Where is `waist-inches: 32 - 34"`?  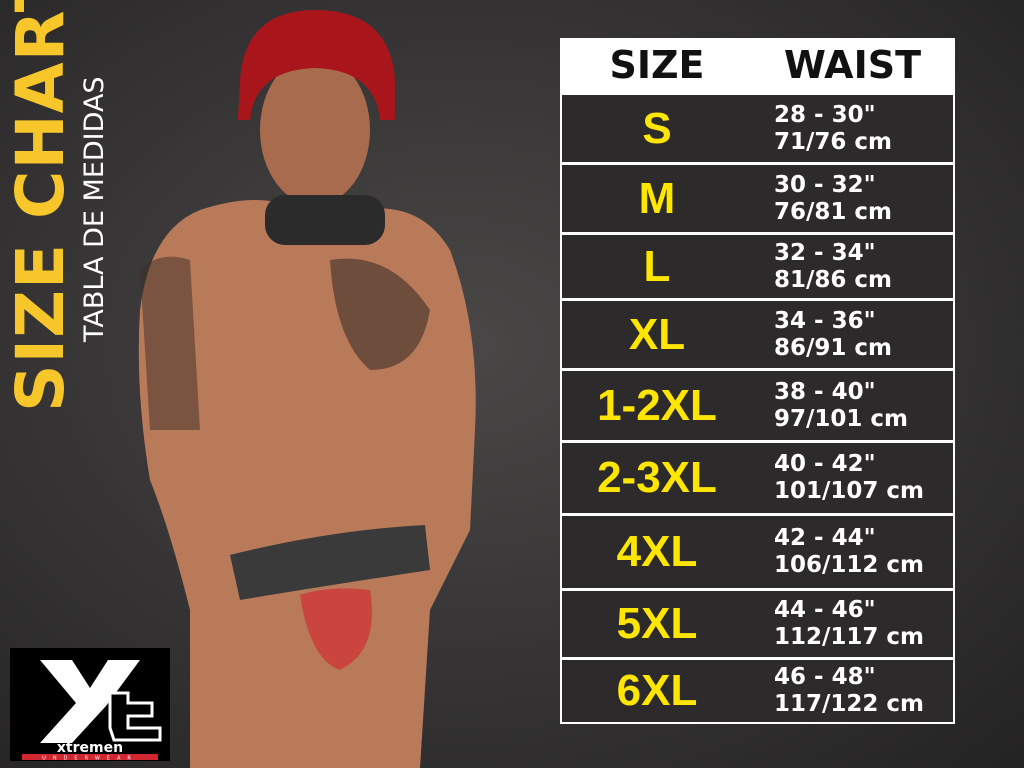
waist-inches: 32 - 34" is located at coordinates (825, 252).